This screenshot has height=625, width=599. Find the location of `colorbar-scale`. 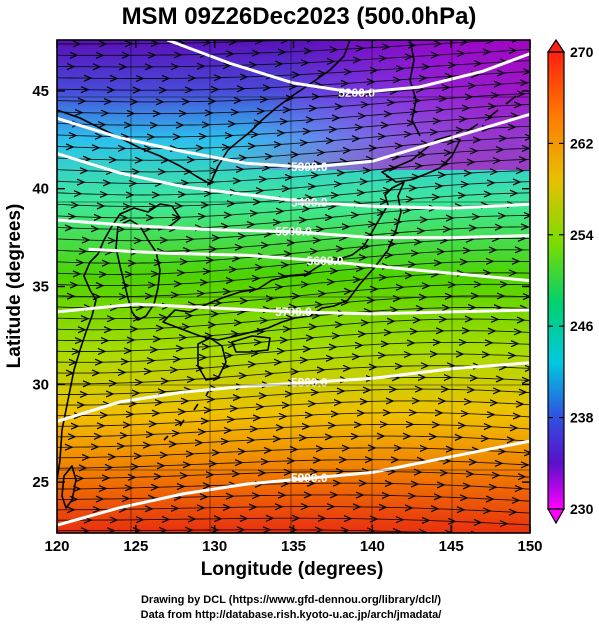

colorbar-scale is located at coordinates (556, 280).